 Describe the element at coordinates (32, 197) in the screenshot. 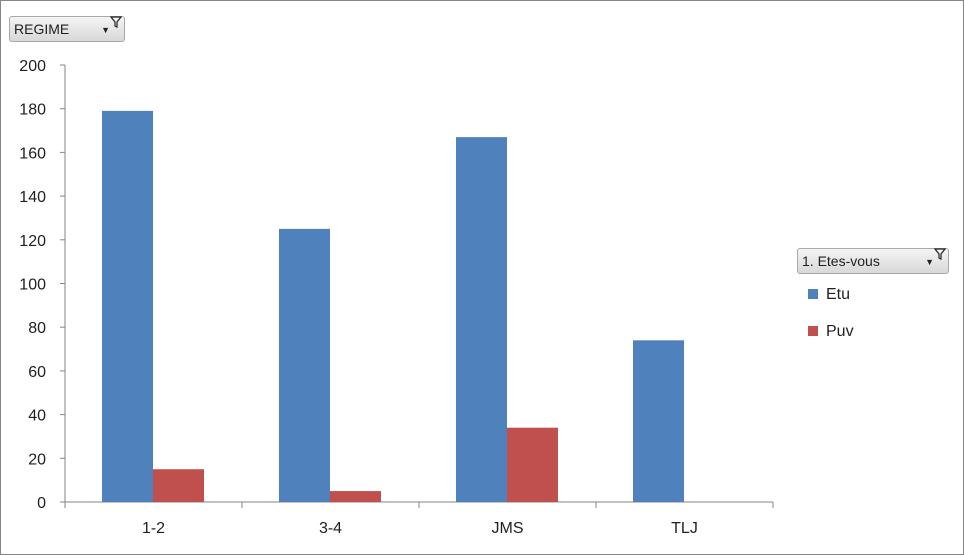

I see `y-tick-label: 140` at that location.